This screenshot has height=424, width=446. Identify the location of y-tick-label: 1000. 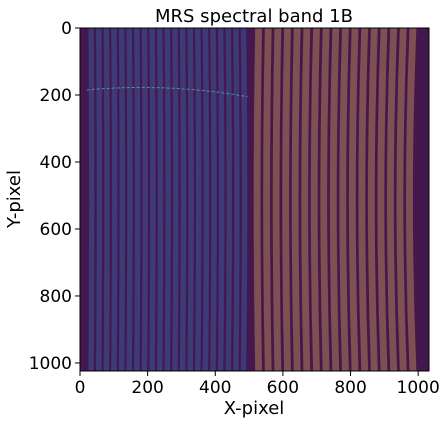
(50, 364).